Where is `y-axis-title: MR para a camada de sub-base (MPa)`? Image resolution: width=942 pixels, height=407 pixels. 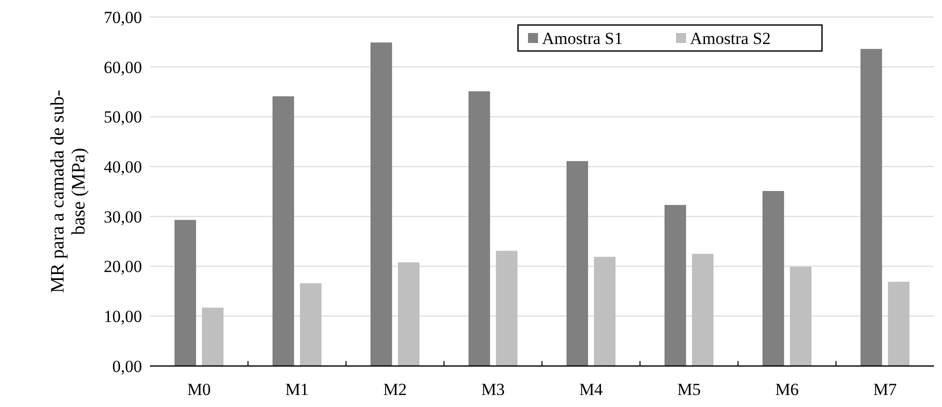 y-axis-title: MR para a camada de sub-base (MPa) is located at coordinates (69, 192).